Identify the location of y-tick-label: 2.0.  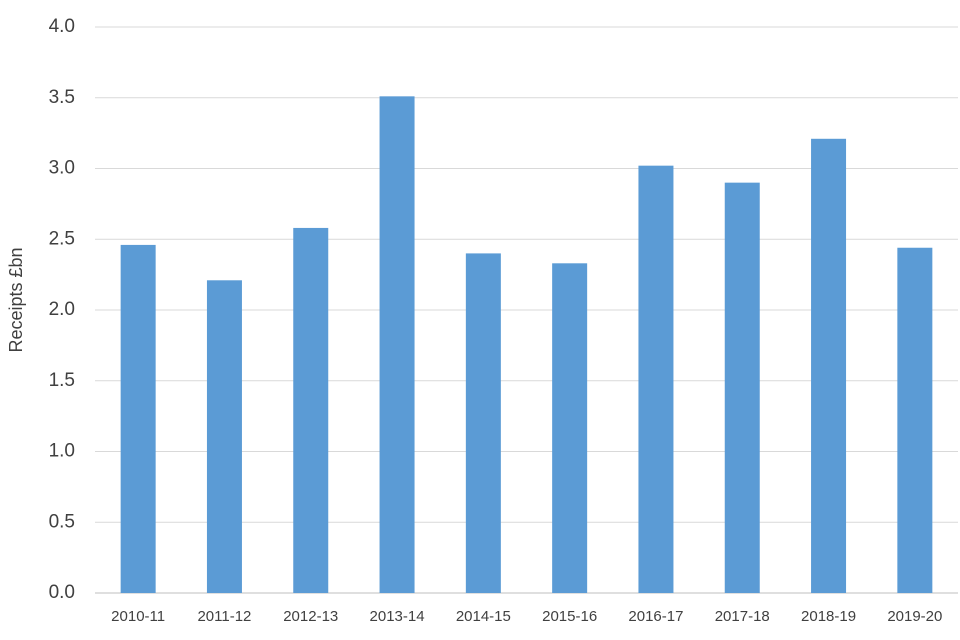
(62, 309).